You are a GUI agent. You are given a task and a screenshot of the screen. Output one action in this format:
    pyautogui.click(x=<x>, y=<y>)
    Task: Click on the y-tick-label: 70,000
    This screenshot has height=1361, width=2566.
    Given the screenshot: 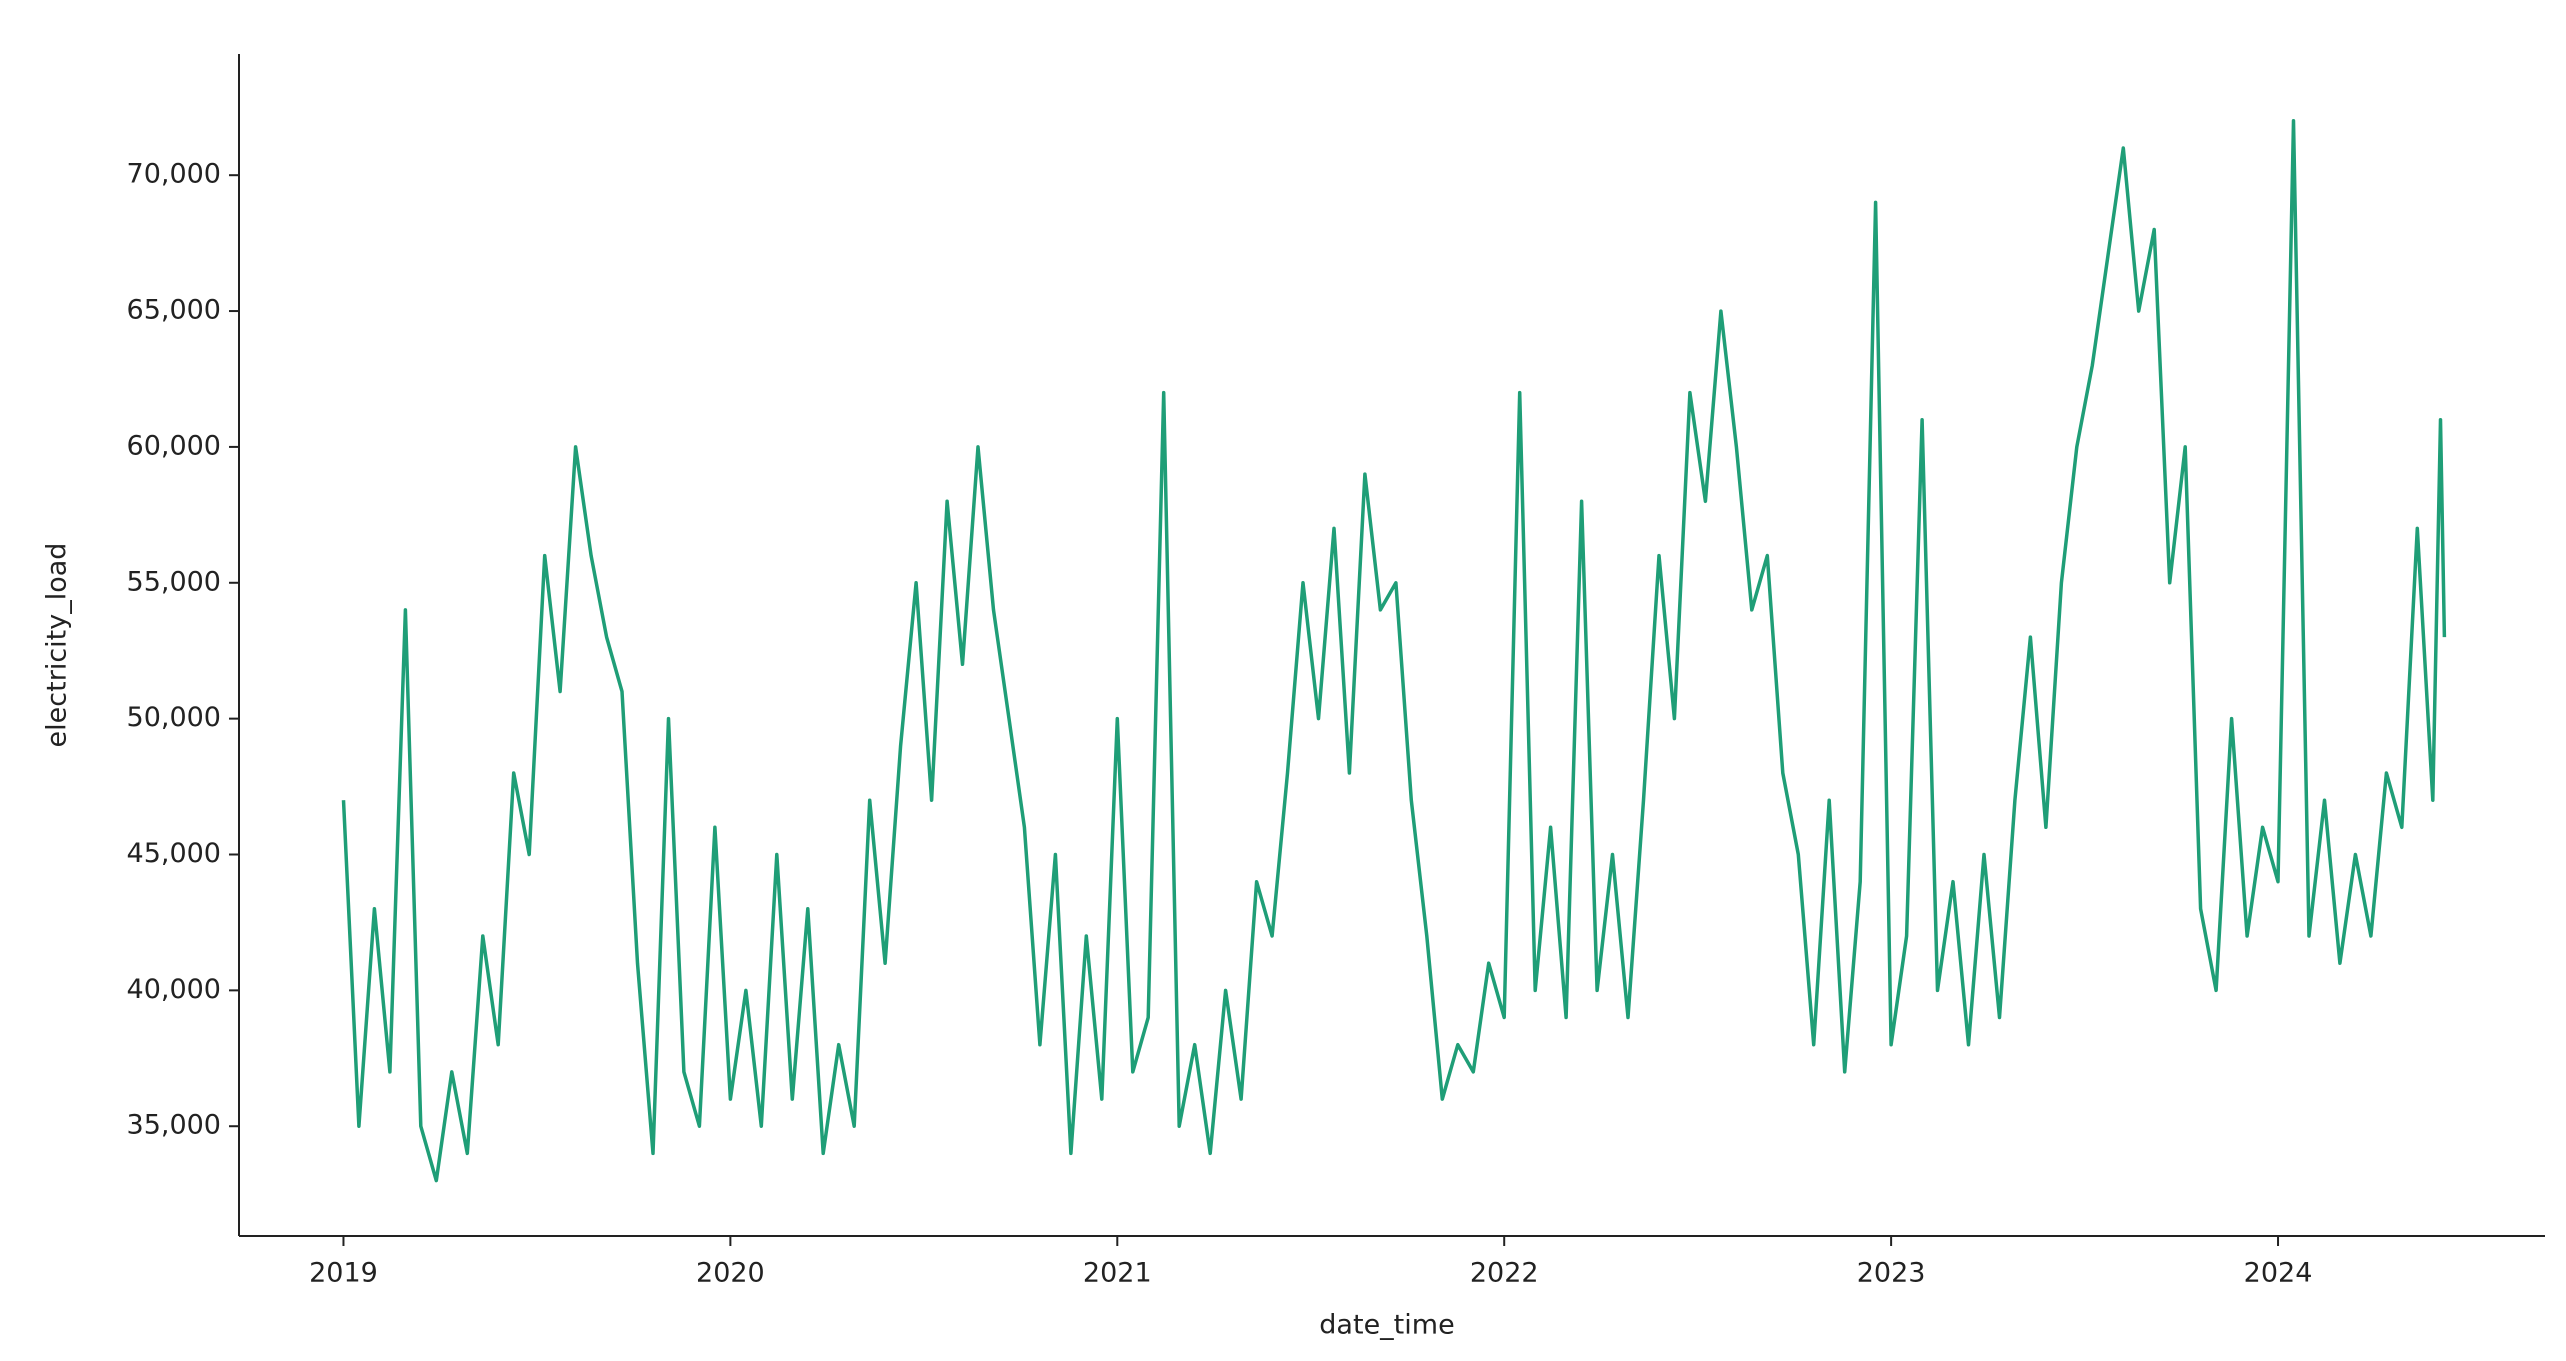 What is the action you would take?
    pyautogui.click(x=174, y=174)
    